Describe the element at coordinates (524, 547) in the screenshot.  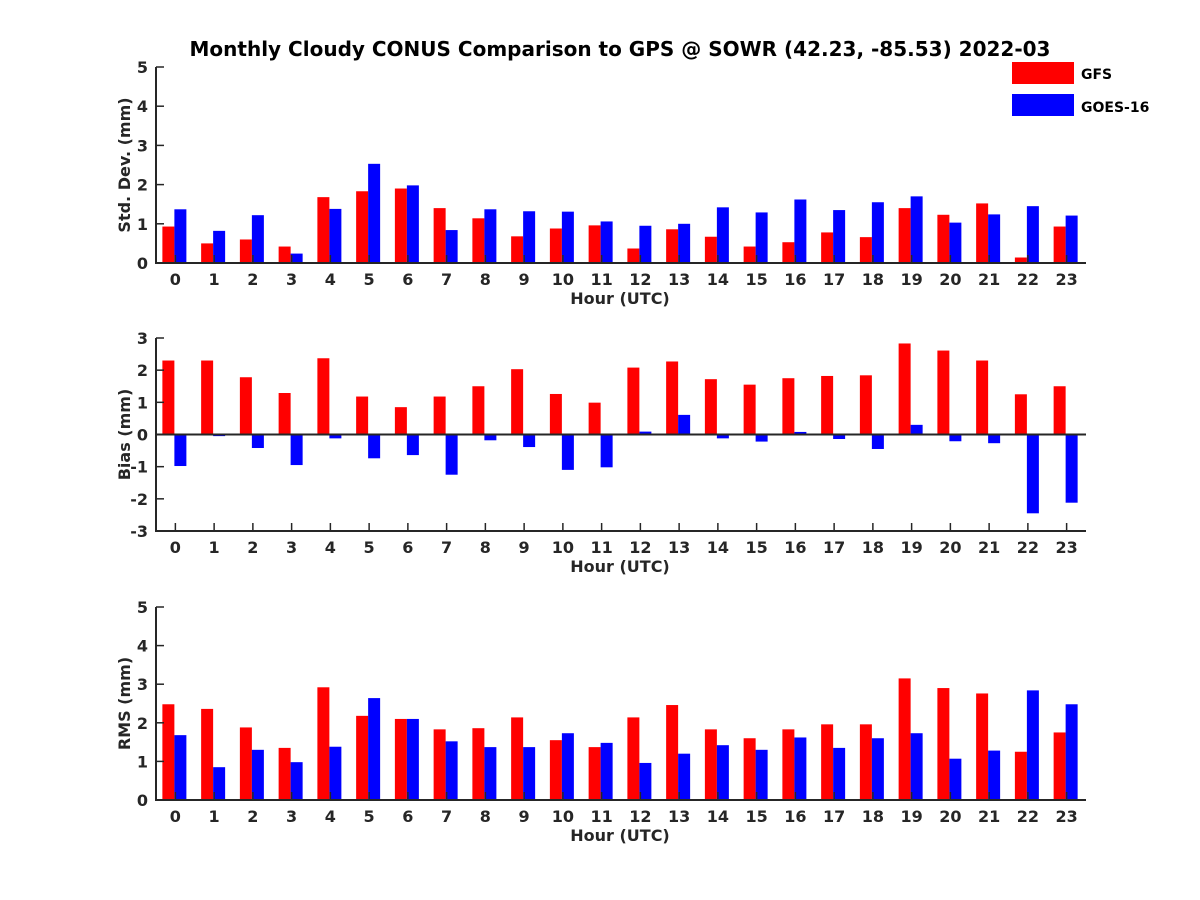
I see `x-tick-label: 9` at that location.